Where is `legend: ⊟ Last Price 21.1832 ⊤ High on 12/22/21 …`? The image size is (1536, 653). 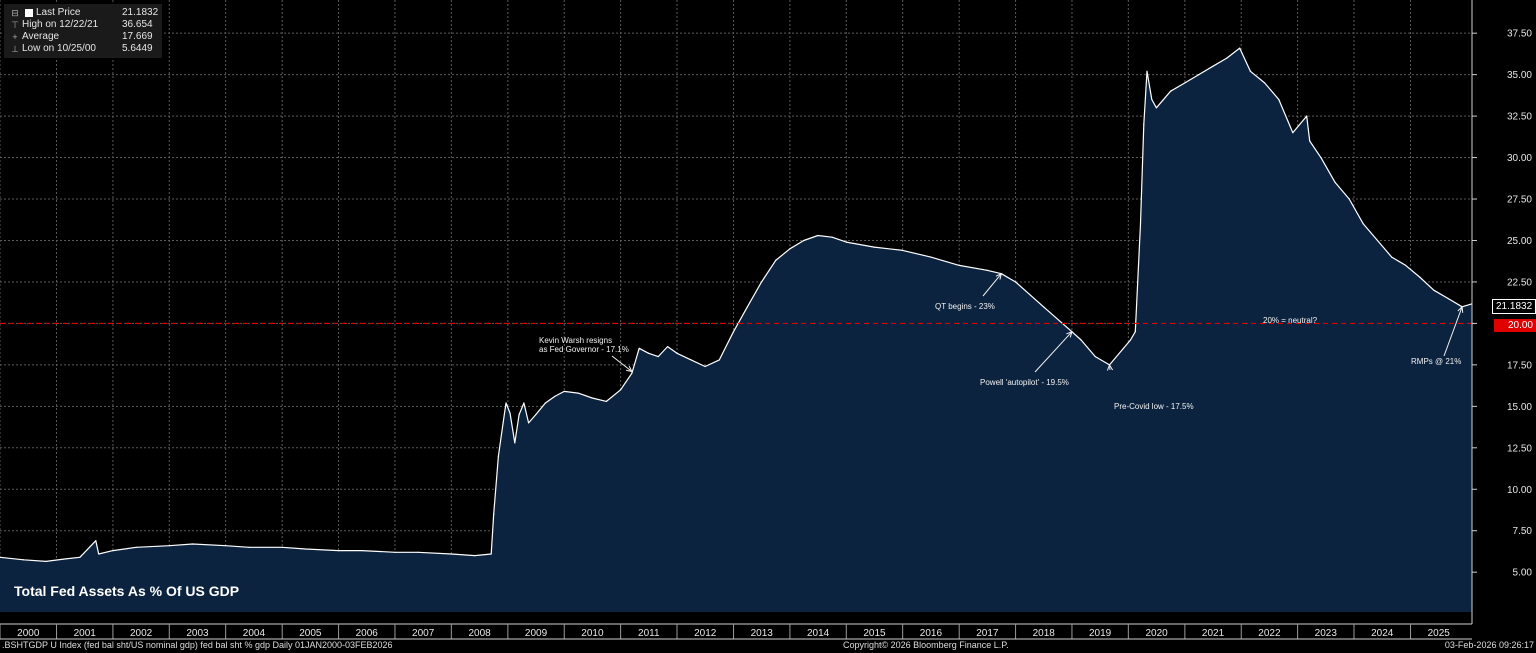
legend: ⊟ Last Price 21.1832 ⊤ High on 12/22/21 … is located at coordinates (83, 31).